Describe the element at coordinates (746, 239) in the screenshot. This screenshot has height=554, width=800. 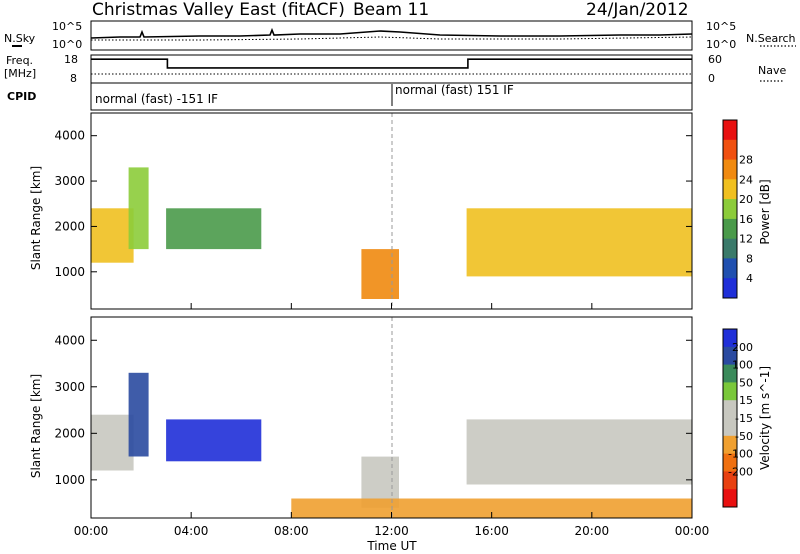
I see `colorbar-tick-label: 12` at that location.